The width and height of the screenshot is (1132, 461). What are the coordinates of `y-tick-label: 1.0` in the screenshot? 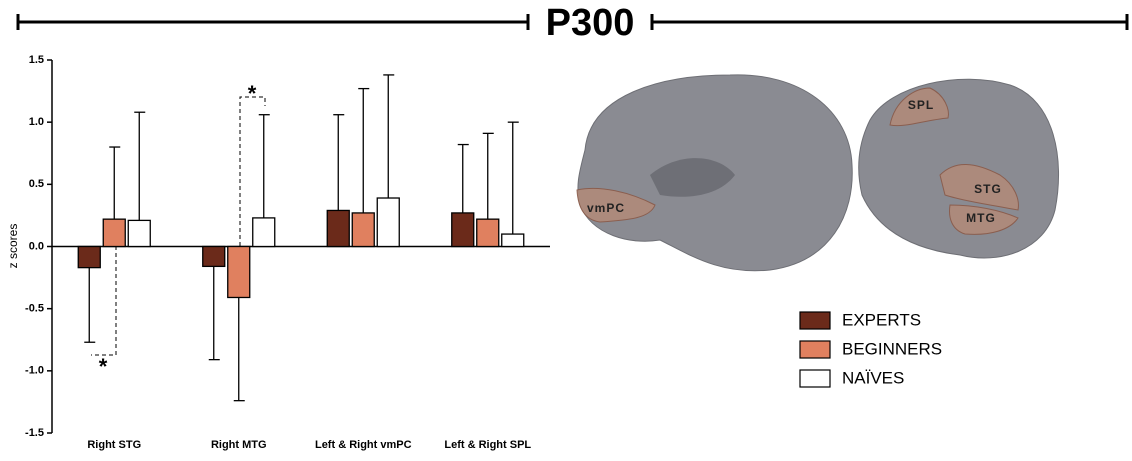 It's located at (36, 122).